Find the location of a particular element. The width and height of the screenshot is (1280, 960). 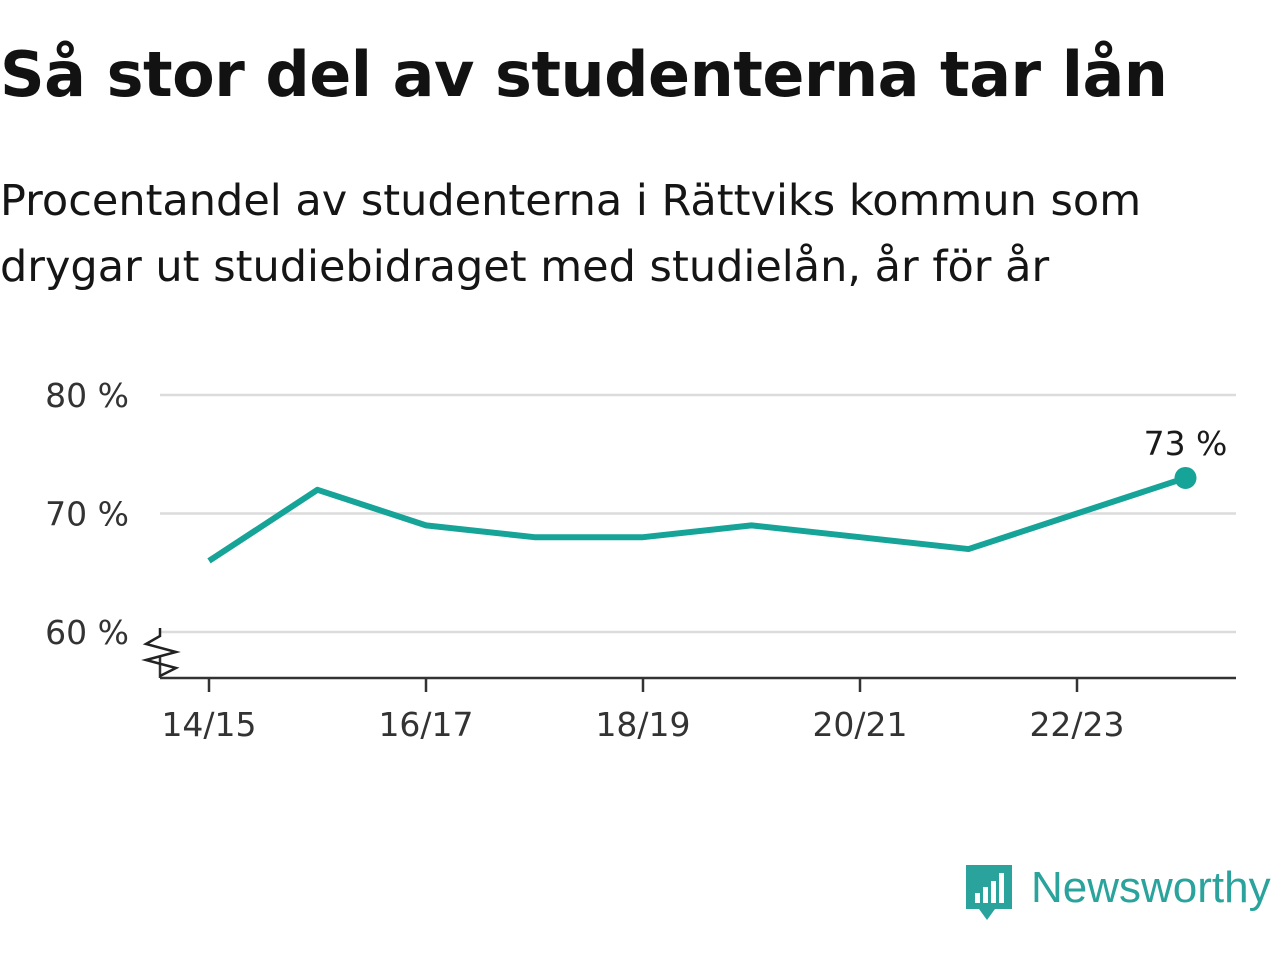

axis-break-icon is located at coordinates (161, 653).